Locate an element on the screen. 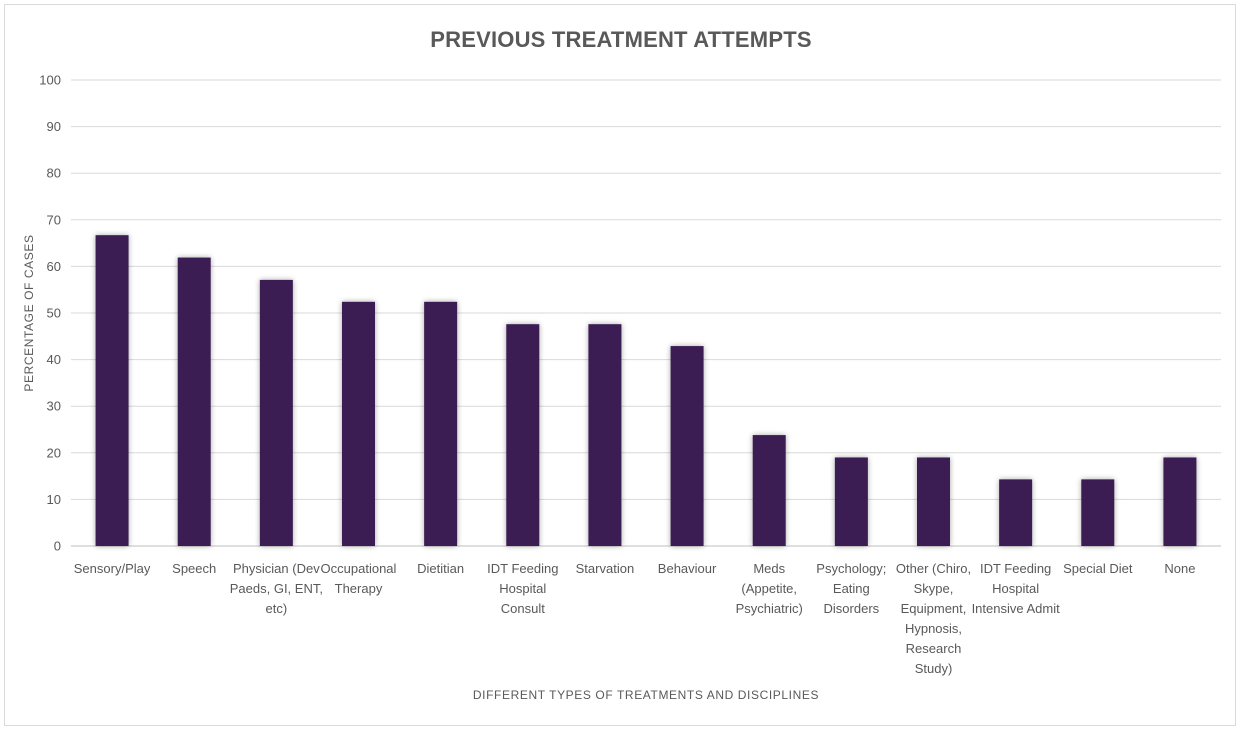 The height and width of the screenshot is (732, 1242). x-tick-label: Physician (Dev Paeds, GI, ENT, etc) is located at coordinates (276, 588).